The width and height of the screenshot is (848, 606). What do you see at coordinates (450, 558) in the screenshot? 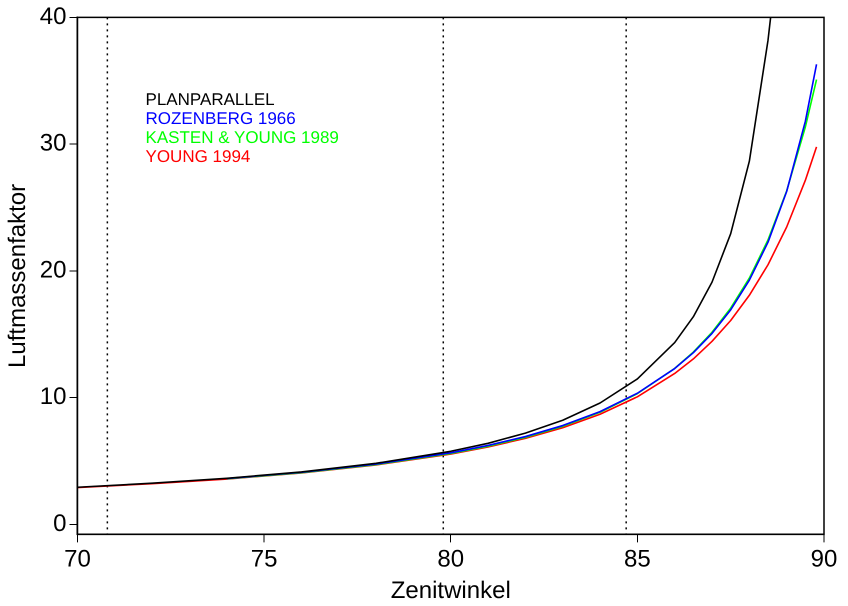
I see `x-tick-label: 80` at bounding box center [450, 558].